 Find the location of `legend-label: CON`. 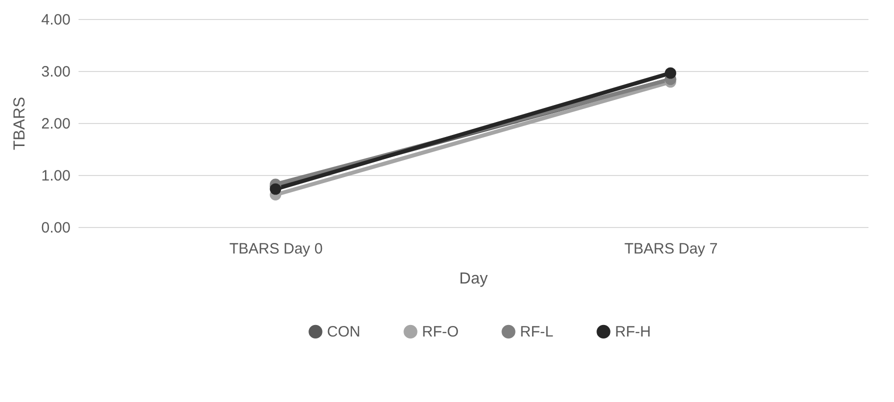

legend-label: CON is located at coordinates (343, 332).